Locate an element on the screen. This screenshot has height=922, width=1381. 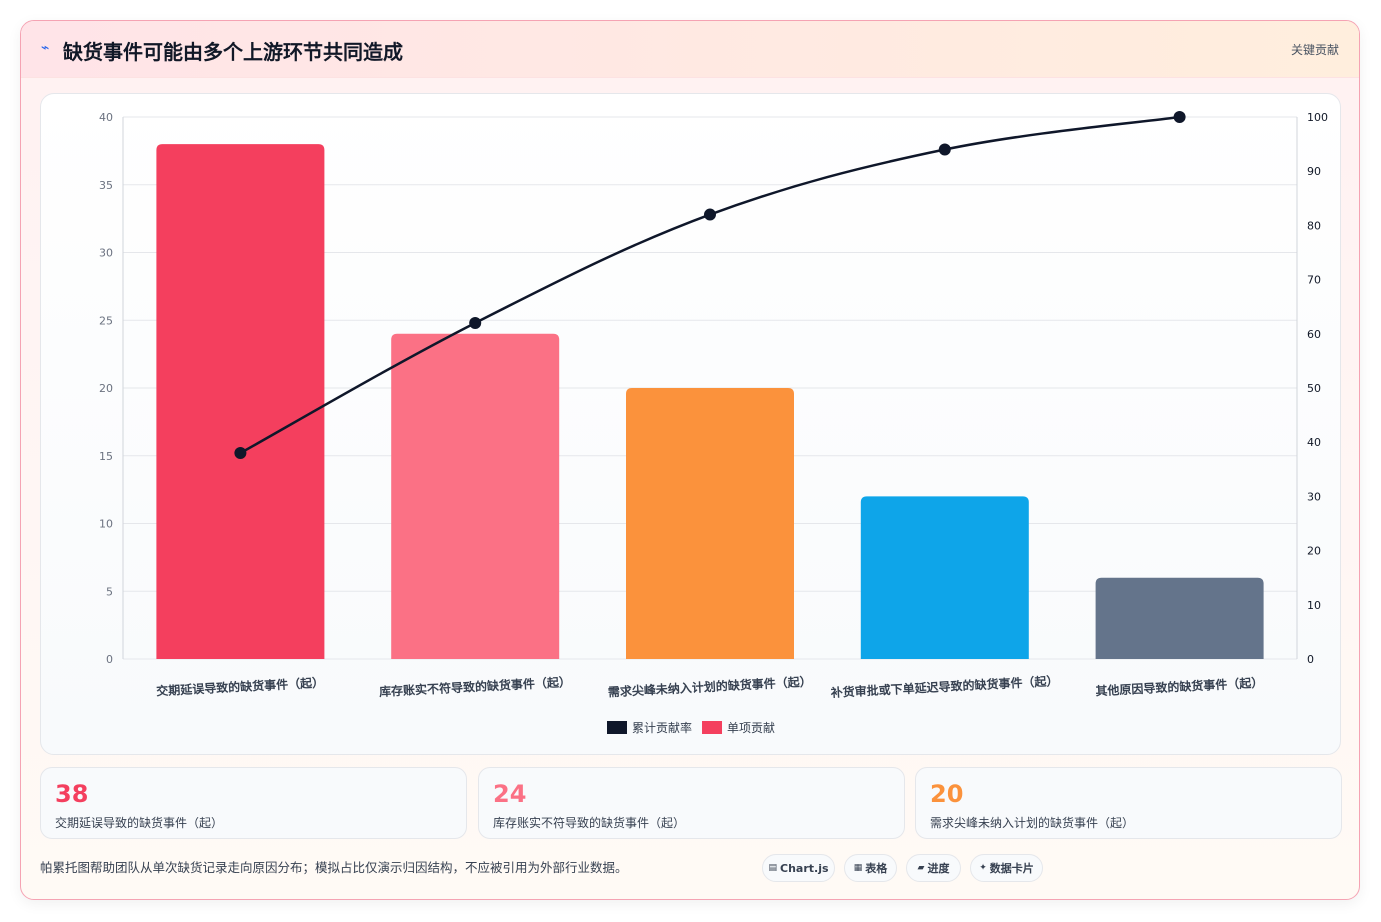
y-tick-right: 70 is located at coordinates (1314, 280).